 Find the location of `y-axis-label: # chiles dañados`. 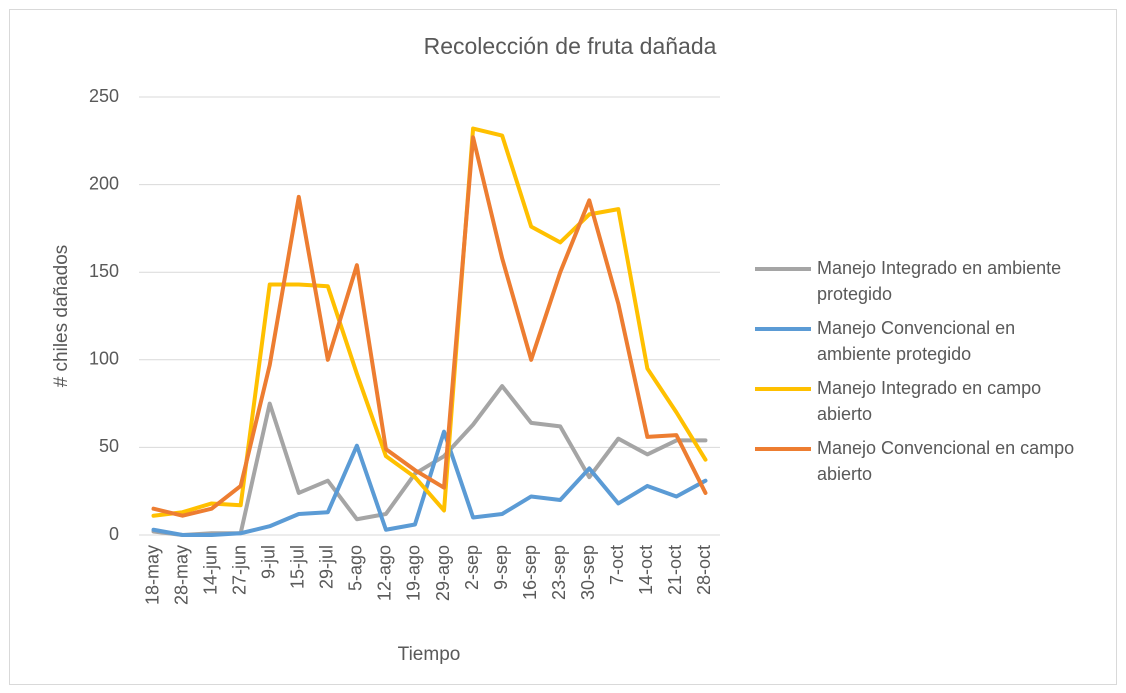

y-axis-label: # chiles dañados is located at coordinates (61, 316).